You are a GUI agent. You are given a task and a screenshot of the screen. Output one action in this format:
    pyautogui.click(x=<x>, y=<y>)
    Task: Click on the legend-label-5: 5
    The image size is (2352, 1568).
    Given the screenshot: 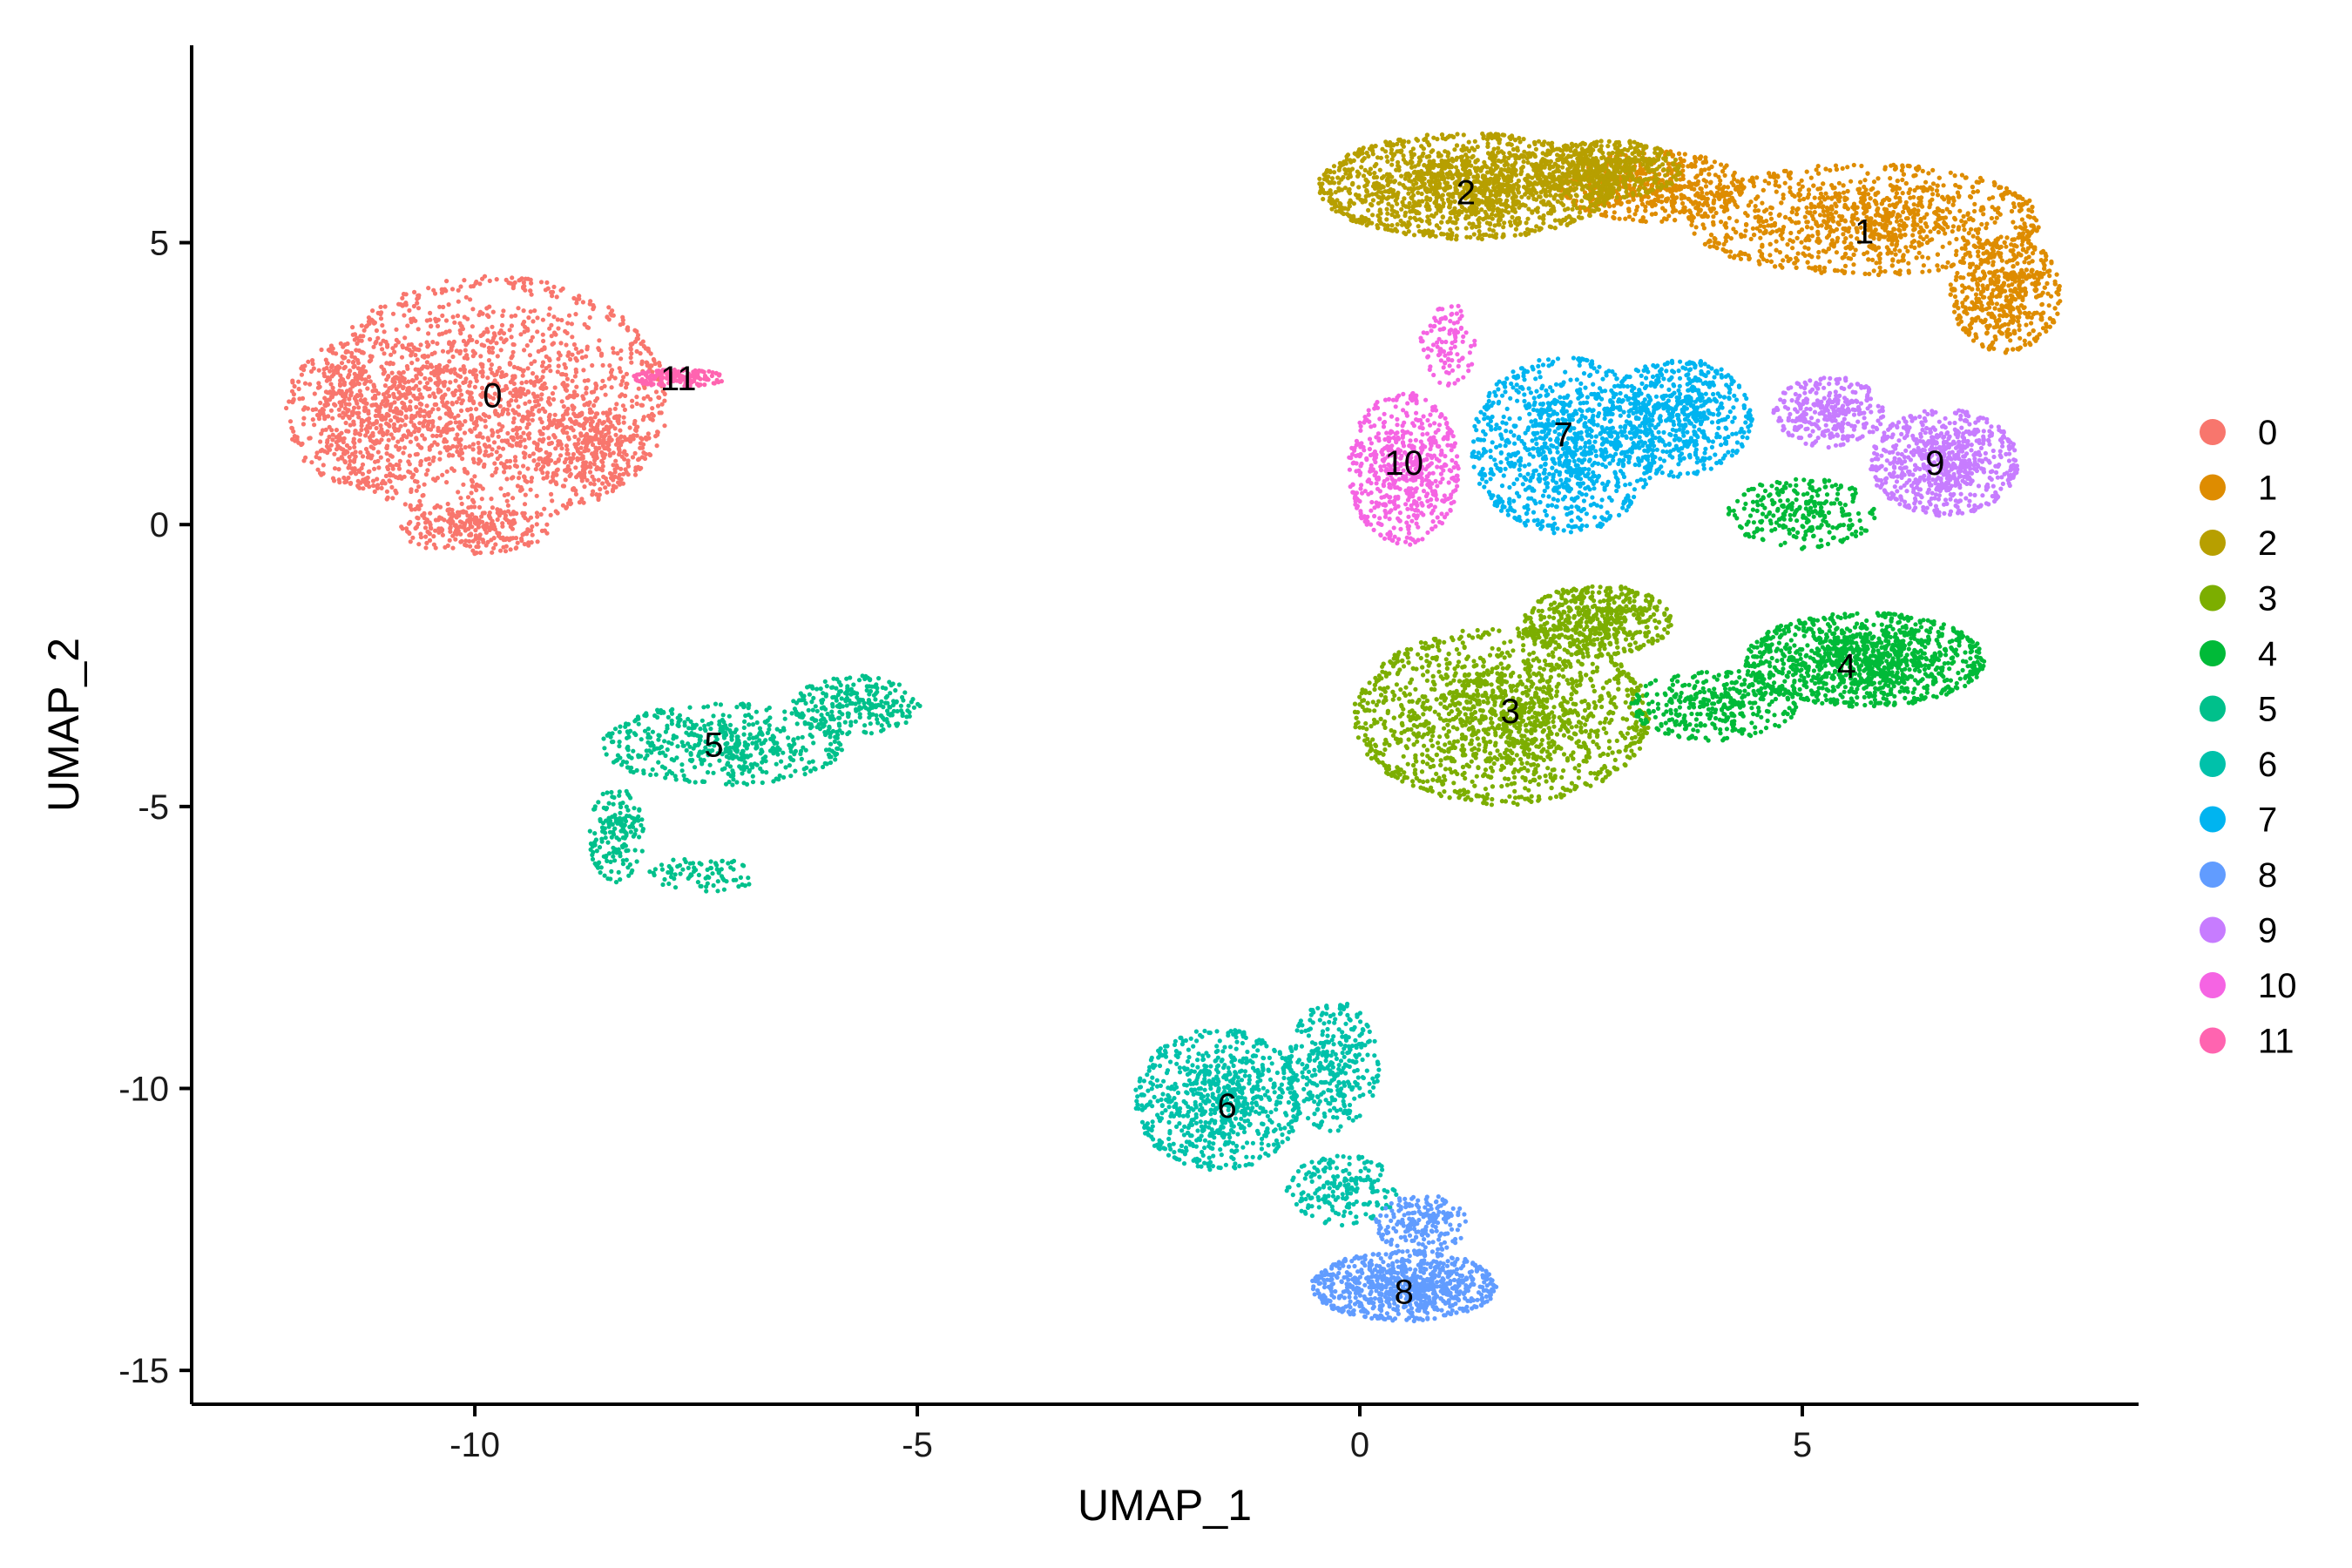 What is the action you would take?
    pyautogui.click(x=2268, y=710)
    